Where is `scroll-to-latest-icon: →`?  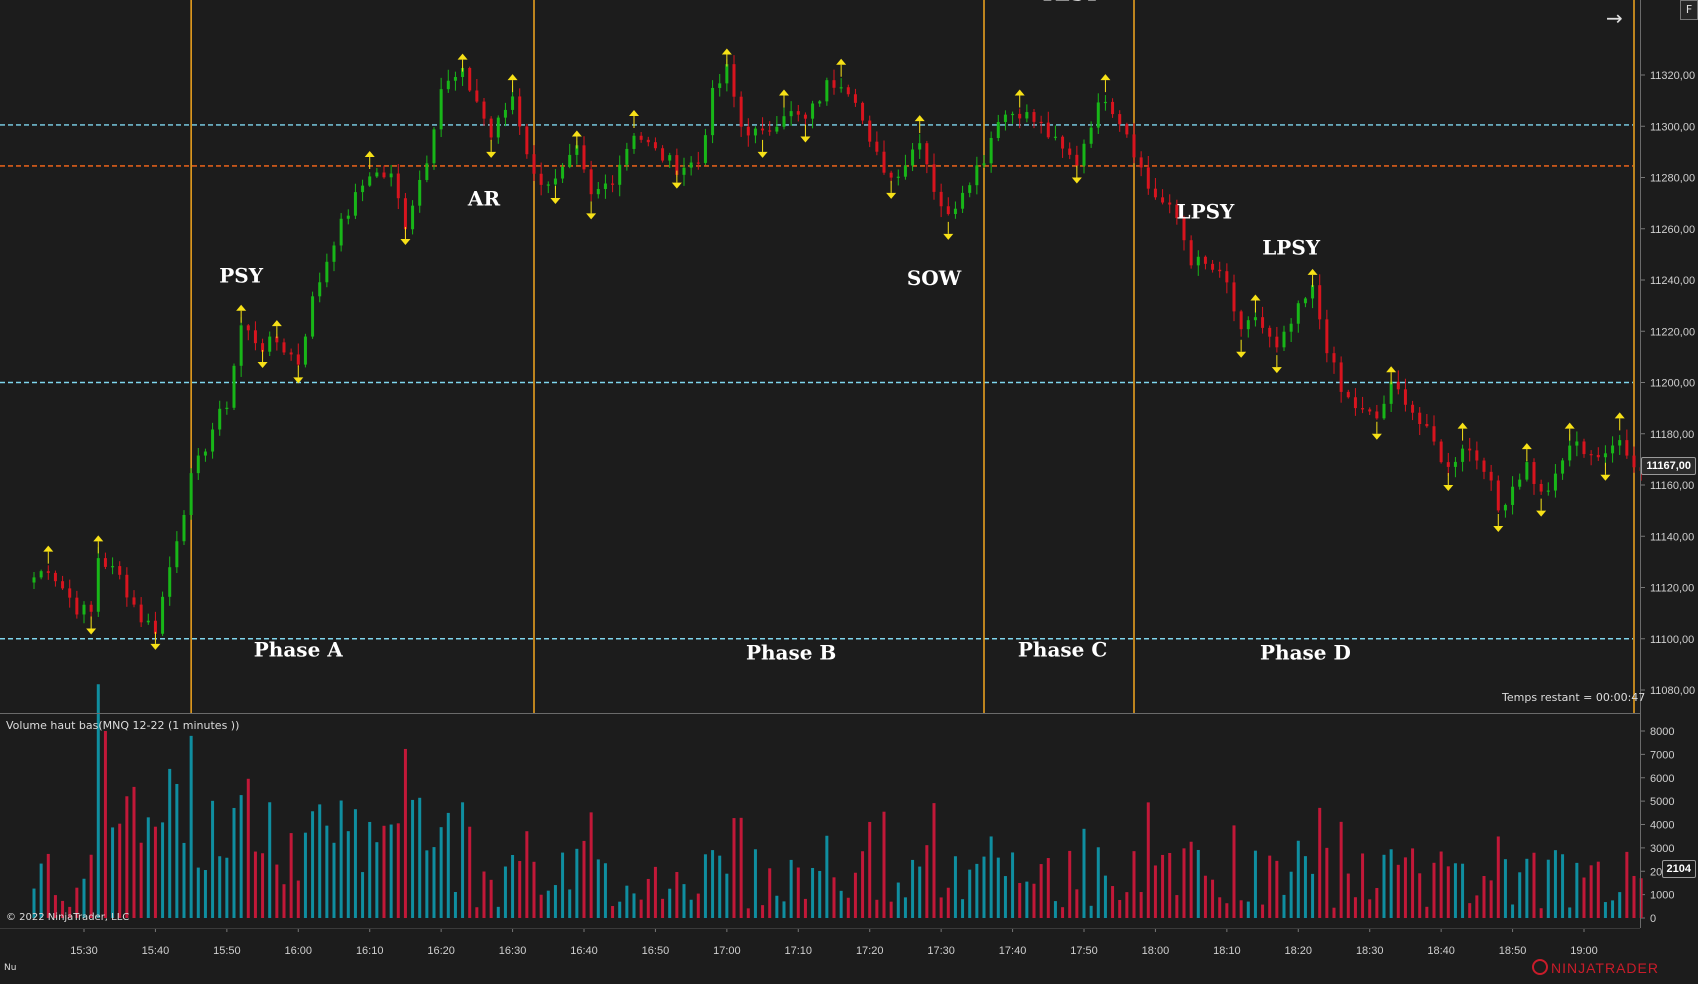 scroll-to-latest-icon: → is located at coordinates (1614, 18).